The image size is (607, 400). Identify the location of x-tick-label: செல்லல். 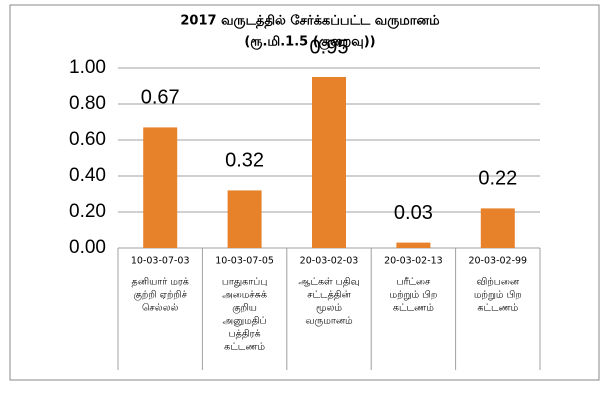
(160, 308).